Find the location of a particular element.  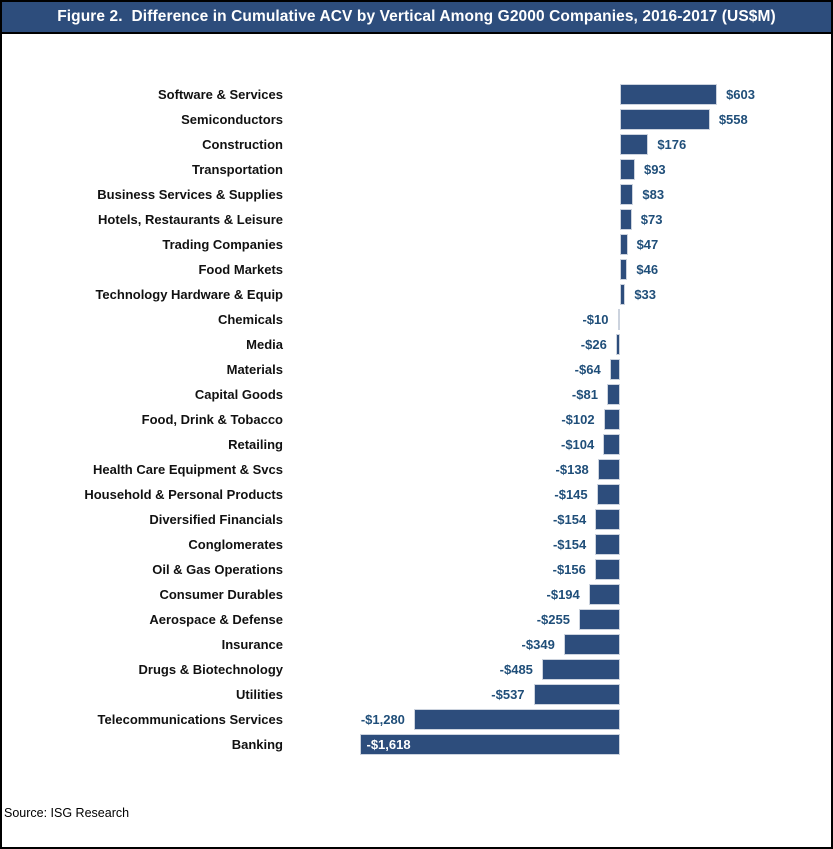

value-label: -$485 is located at coordinates (516, 669).